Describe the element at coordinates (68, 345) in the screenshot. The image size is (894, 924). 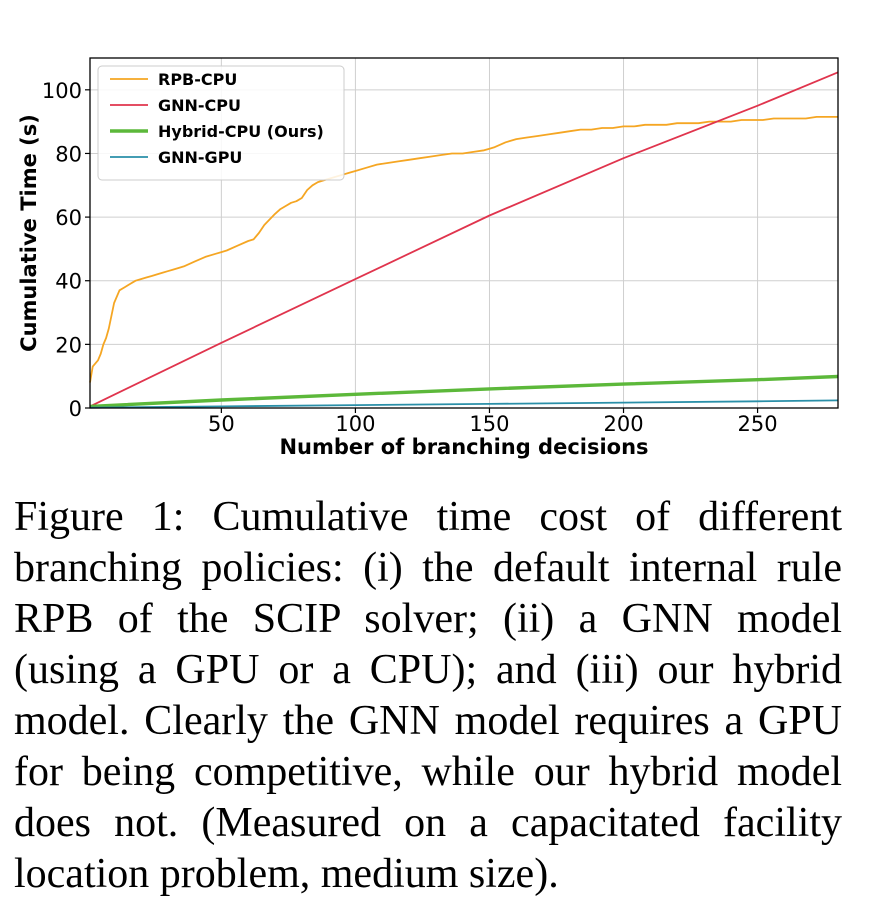
I see `y-tick-label: 20` at that location.